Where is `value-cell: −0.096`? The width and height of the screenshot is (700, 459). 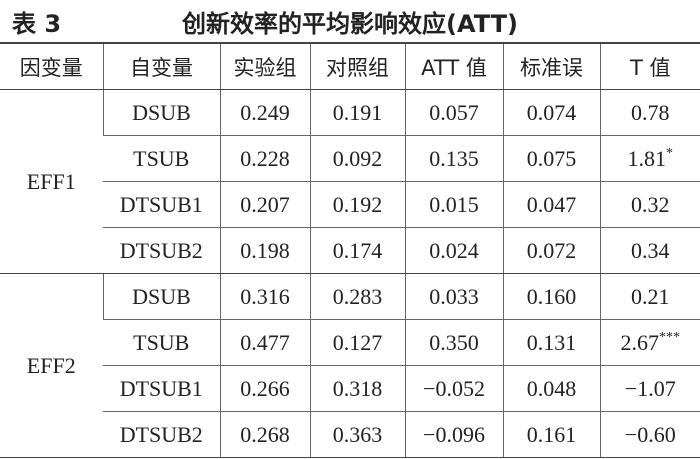
value-cell: −0.096 is located at coordinates (453, 434).